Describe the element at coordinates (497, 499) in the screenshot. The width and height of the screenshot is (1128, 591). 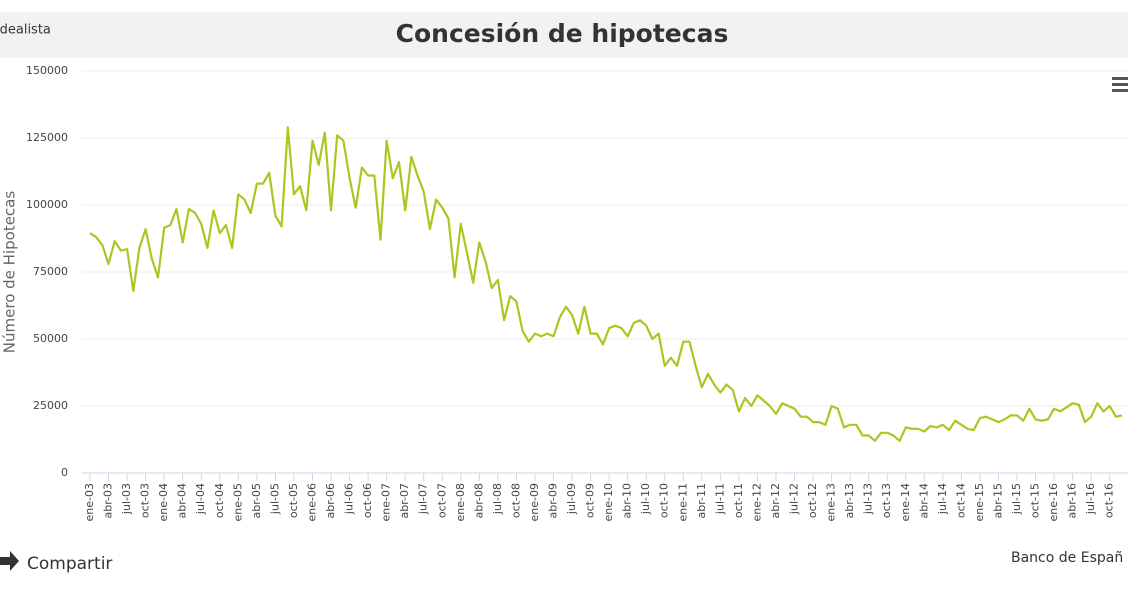
I see `x-tick-label: jul-08` at that location.